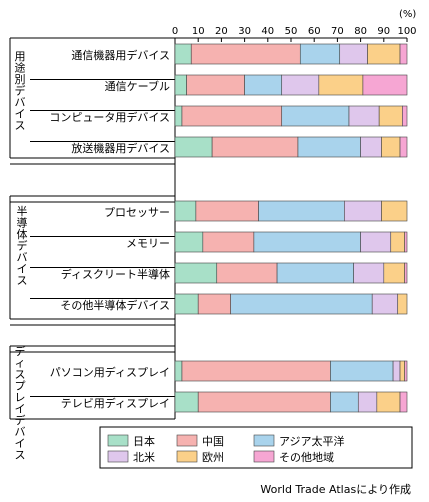  I want to click on row-label: 通信機器用デバイス, so click(120, 55).